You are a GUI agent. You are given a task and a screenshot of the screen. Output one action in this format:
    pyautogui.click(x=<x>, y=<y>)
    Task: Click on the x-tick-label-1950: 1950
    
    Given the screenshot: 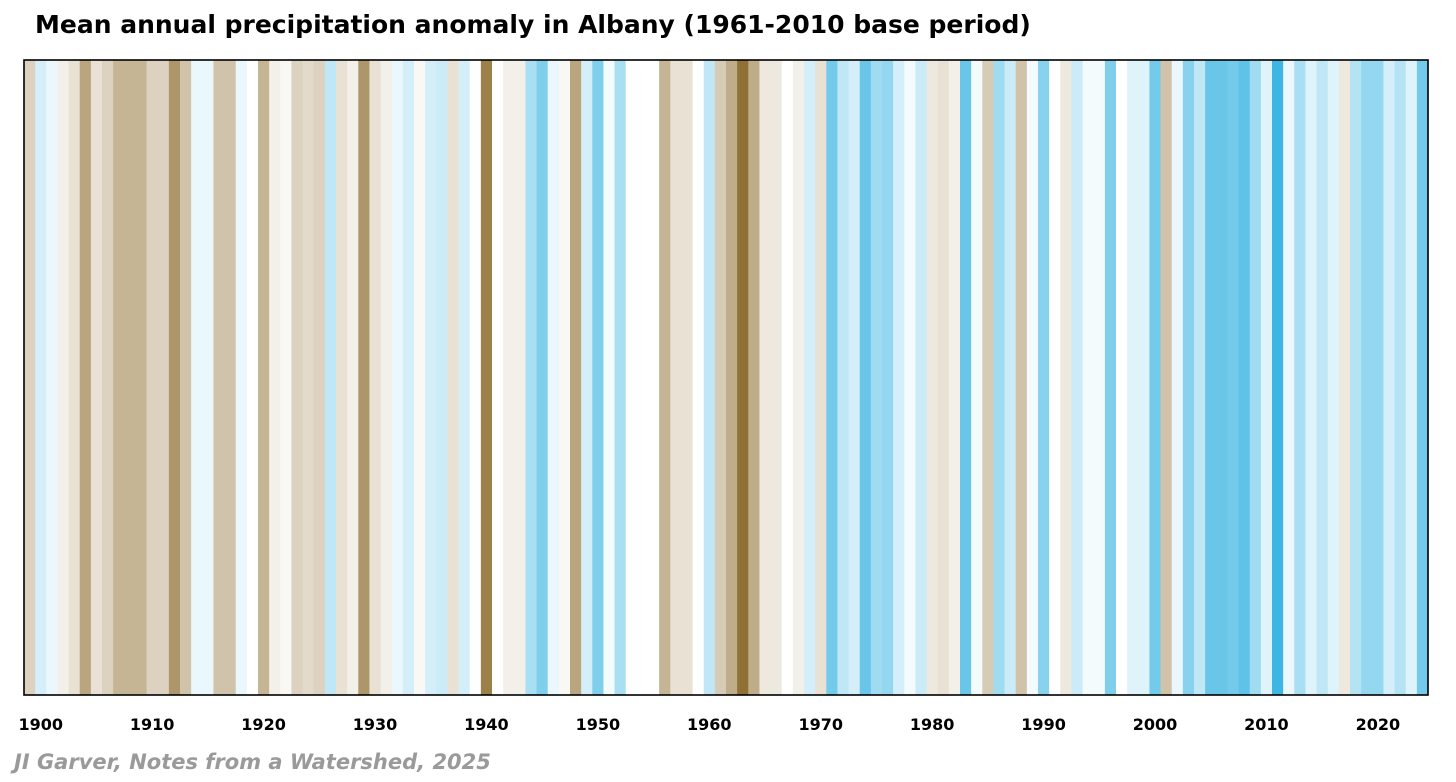 What is the action you would take?
    pyautogui.click(x=598, y=724)
    